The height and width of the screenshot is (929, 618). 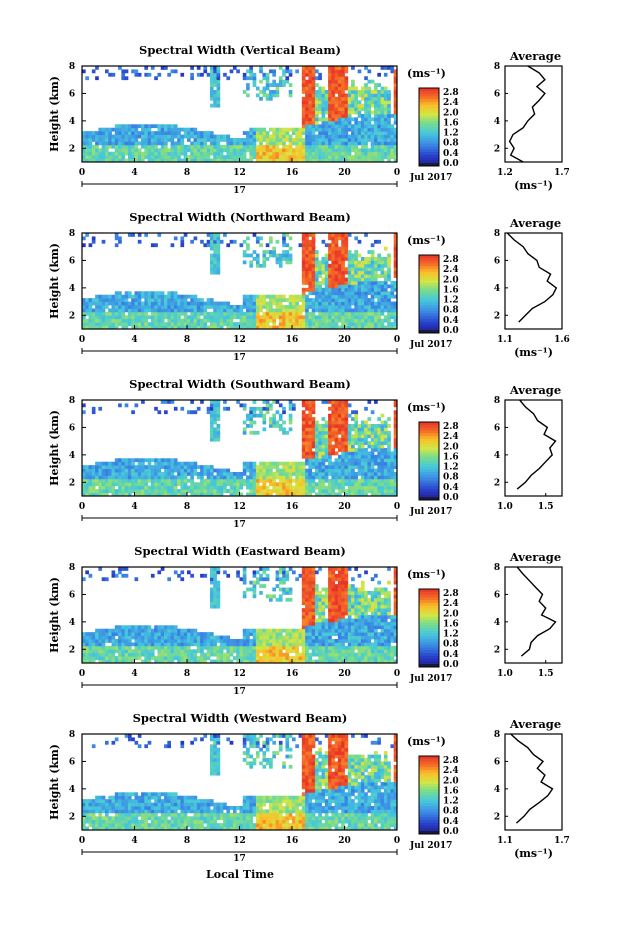 What do you see at coordinates (562, 173) in the screenshot?
I see `avg-x-tick-label: 1.7` at bounding box center [562, 173].